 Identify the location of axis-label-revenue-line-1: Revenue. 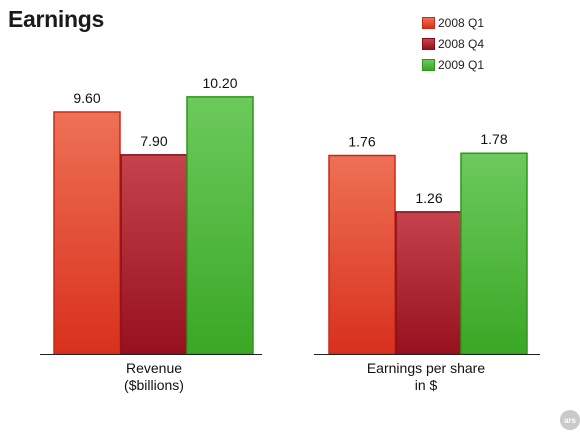
(154, 368).